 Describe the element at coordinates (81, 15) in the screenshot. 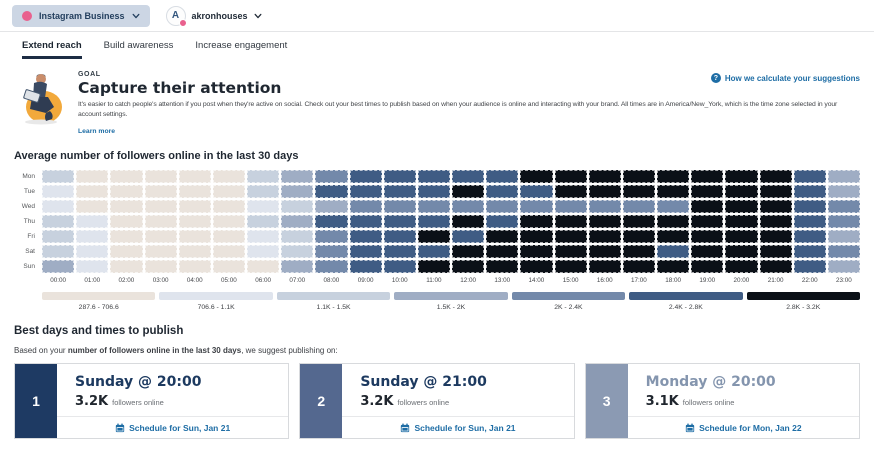

I see `network-selector: Instagram Business` at that location.